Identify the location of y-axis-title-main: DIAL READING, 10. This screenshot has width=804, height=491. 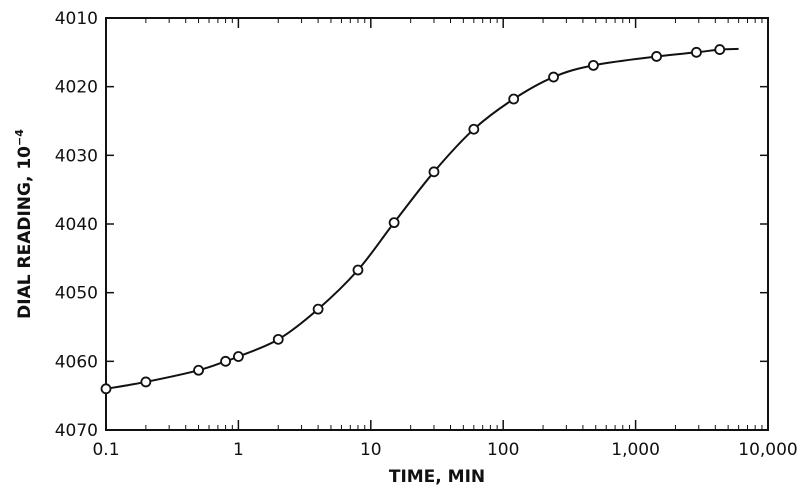
(25, 232).